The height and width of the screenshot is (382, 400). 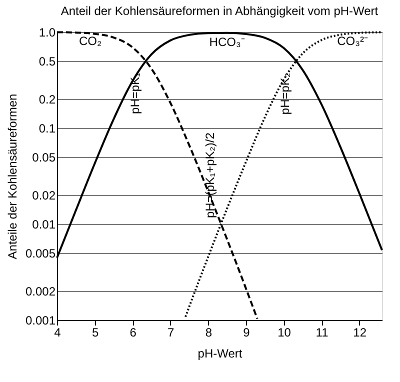 I want to click on y-axis-title: Anteile der Kohlensäureformen, so click(x=12, y=177).